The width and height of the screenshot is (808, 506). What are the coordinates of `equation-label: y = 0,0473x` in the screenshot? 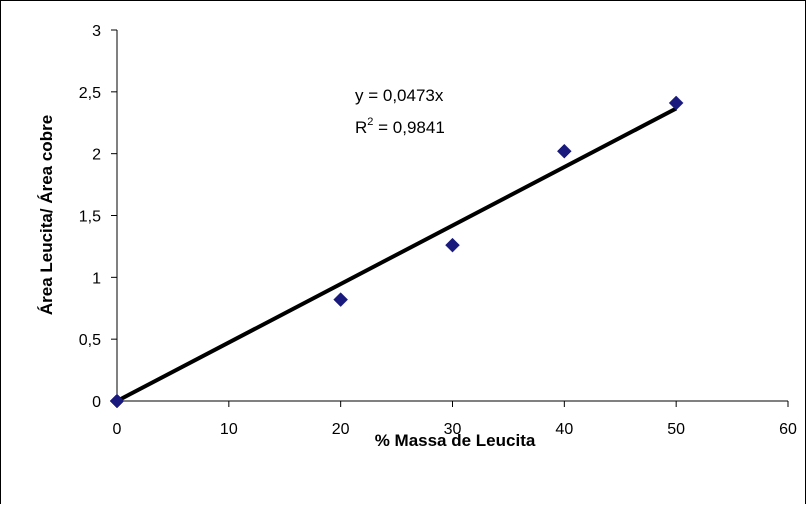 It's located at (399, 95).